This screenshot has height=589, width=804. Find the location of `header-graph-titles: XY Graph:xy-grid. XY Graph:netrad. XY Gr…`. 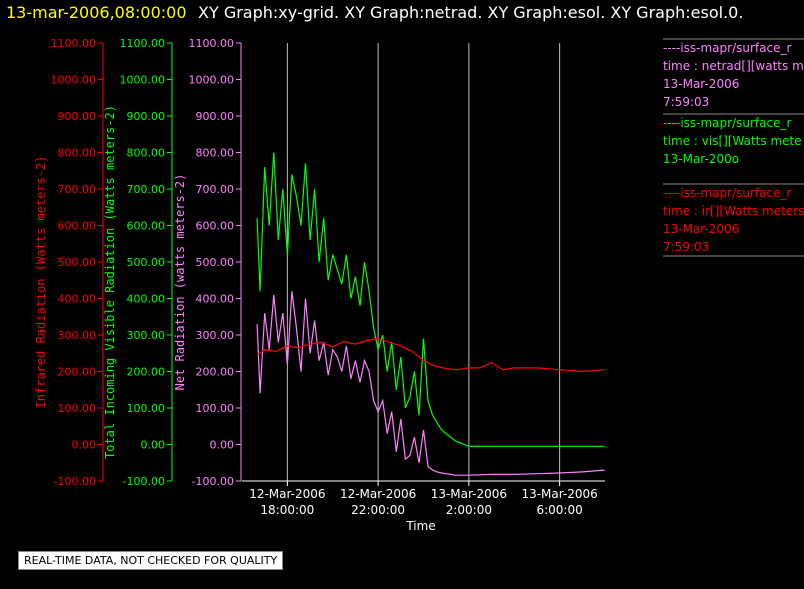

header-graph-titles: XY Graph:xy-grid. XY Graph:netrad. XY Gr… is located at coordinates (471, 12).